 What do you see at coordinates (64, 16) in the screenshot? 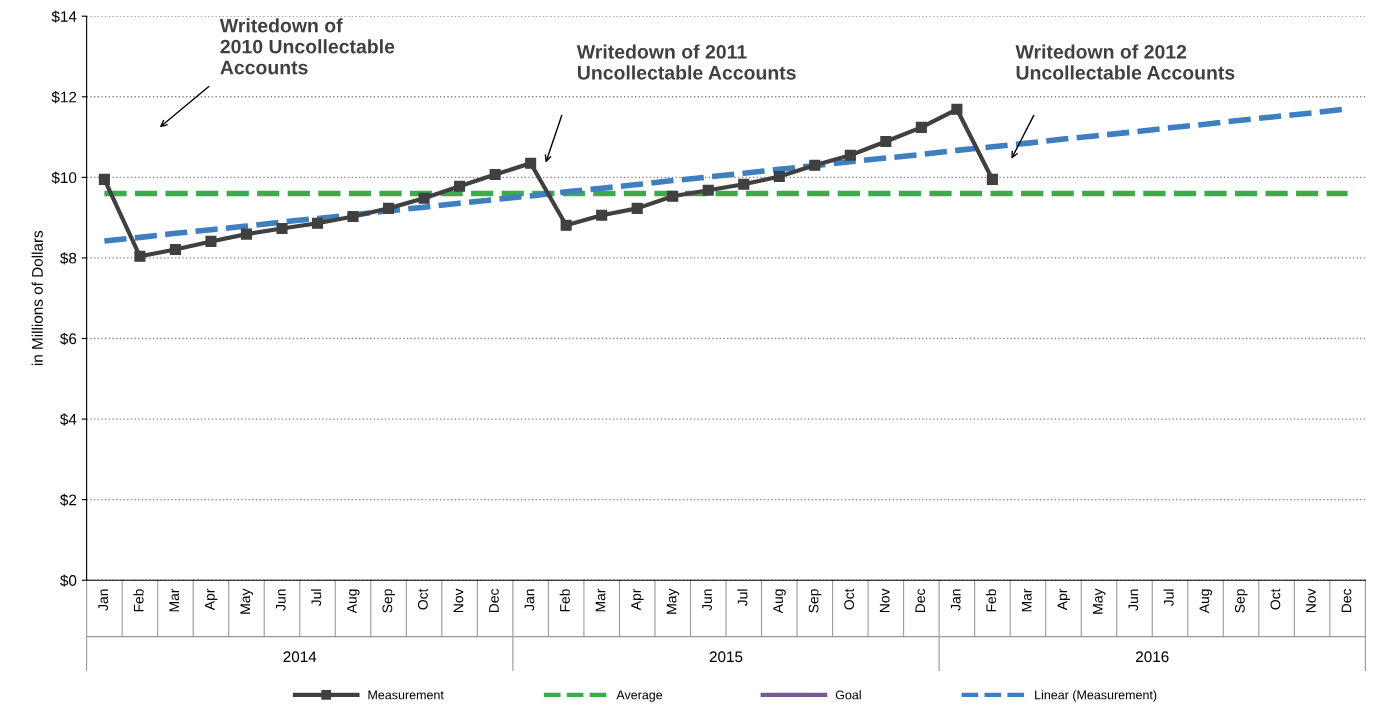
I see `y-tick-label: $14` at bounding box center [64, 16].